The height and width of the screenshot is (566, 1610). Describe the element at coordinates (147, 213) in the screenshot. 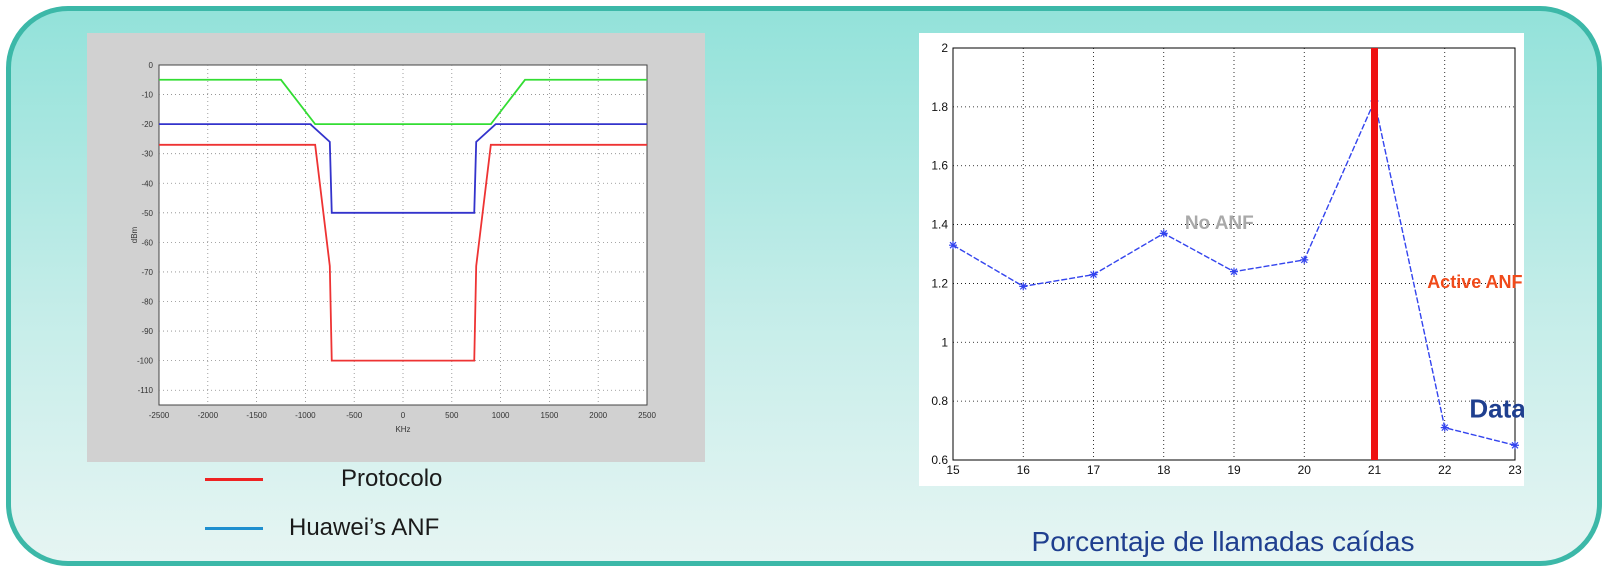

I see `y-tick-label: -50` at that location.